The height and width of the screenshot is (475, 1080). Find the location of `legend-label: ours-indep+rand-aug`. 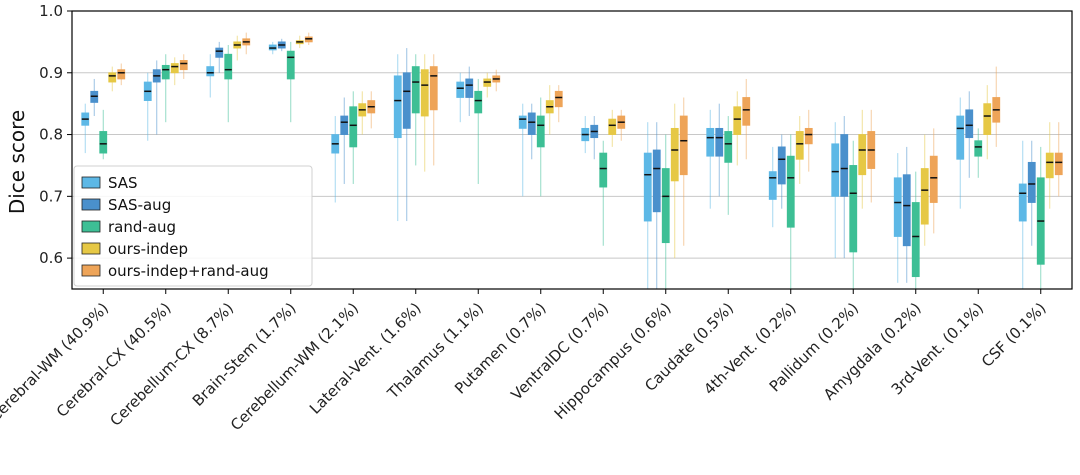

legend-label: ours-indep+rand-aug is located at coordinates (188, 271).